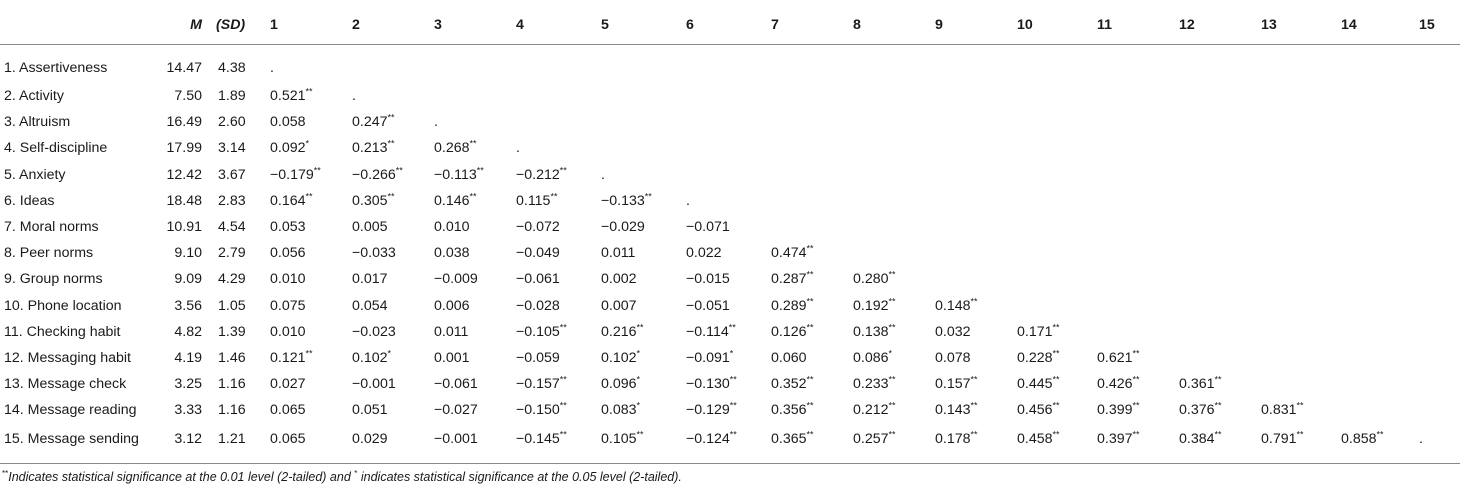  I want to click on correlation-cell: 0.257**, so click(894, 444).